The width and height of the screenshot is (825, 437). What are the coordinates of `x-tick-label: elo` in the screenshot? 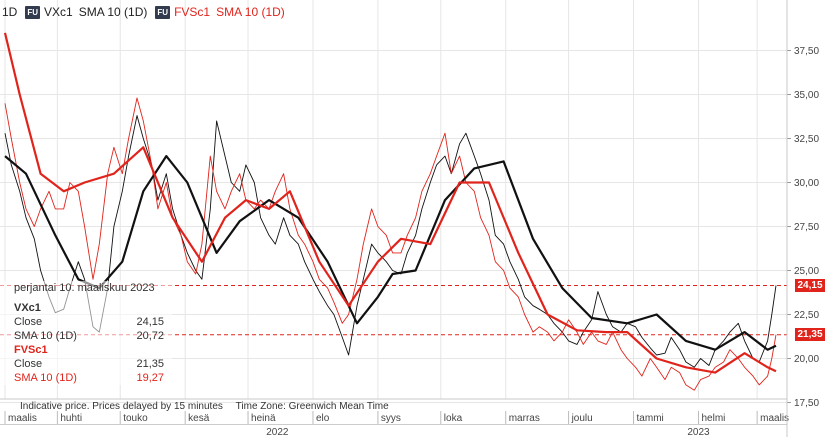 It's located at (323, 418).